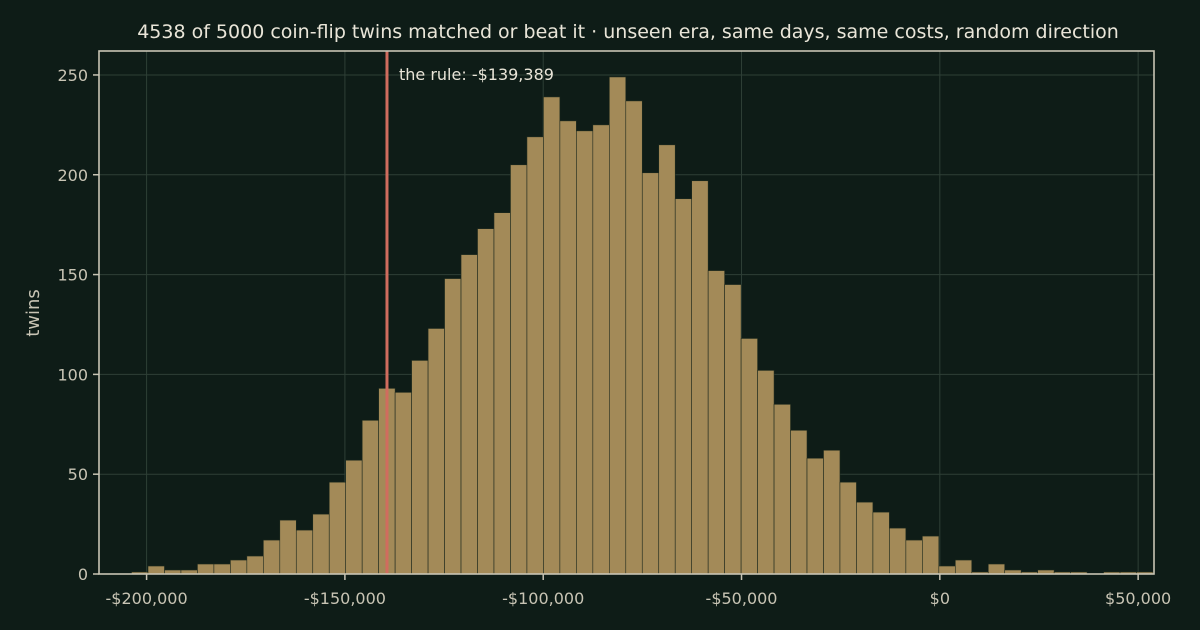  Describe the element at coordinates (72, 75) in the screenshot. I see `y-tick-label: 250` at that location.